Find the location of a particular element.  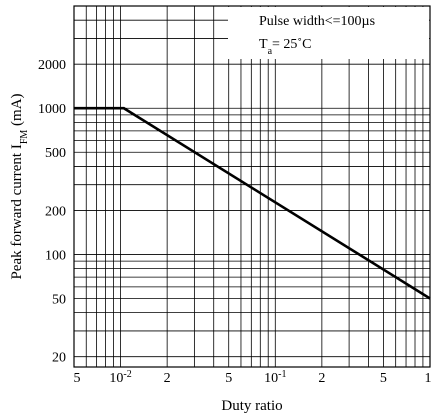

x-tick-label-base: 1 is located at coordinates (428, 378).